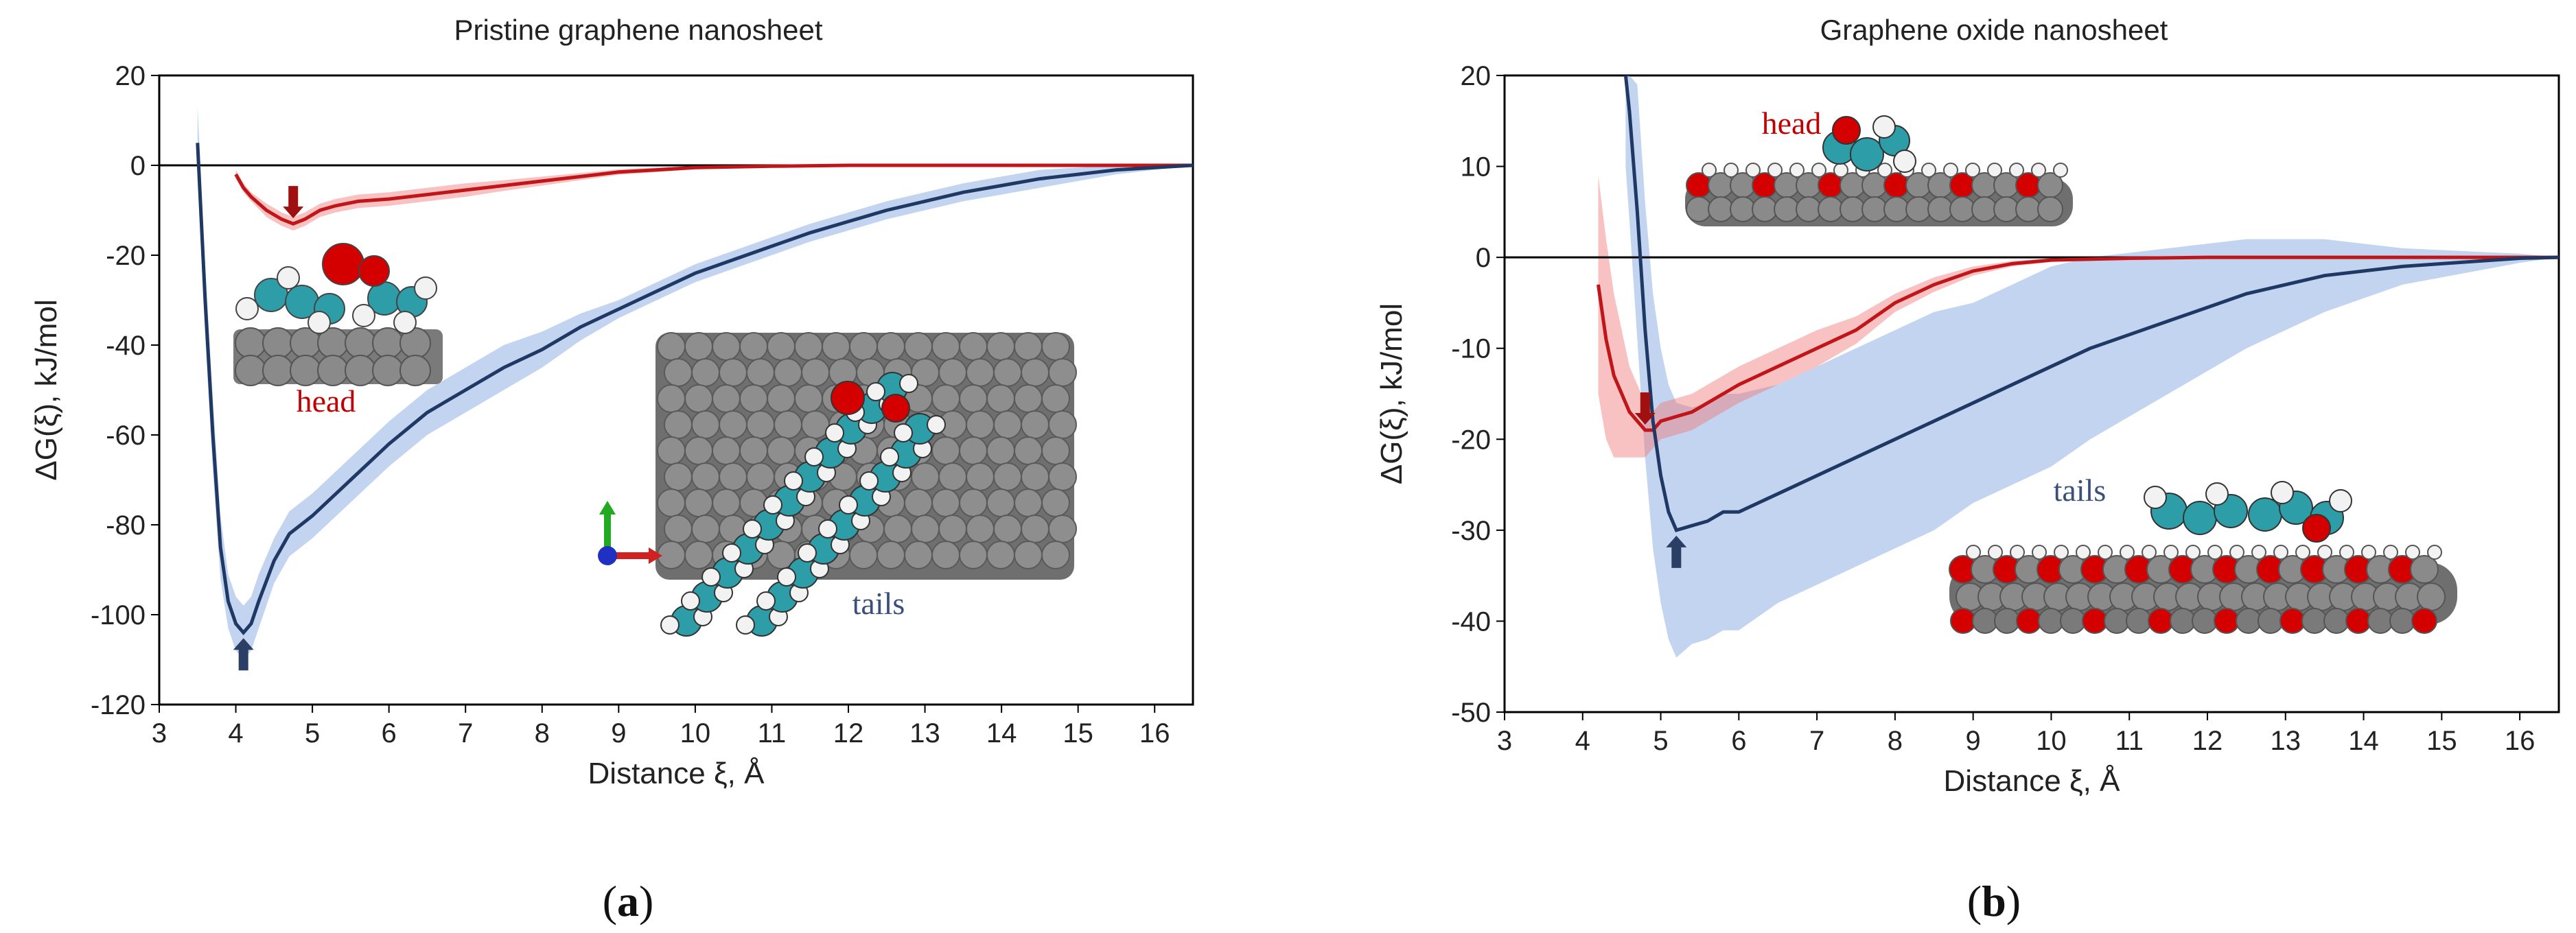 The image size is (2576, 933). What do you see at coordinates (338, 314) in the screenshot?
I see `panel-a-head-molecule-illustration` at bounding box center [338, 314].